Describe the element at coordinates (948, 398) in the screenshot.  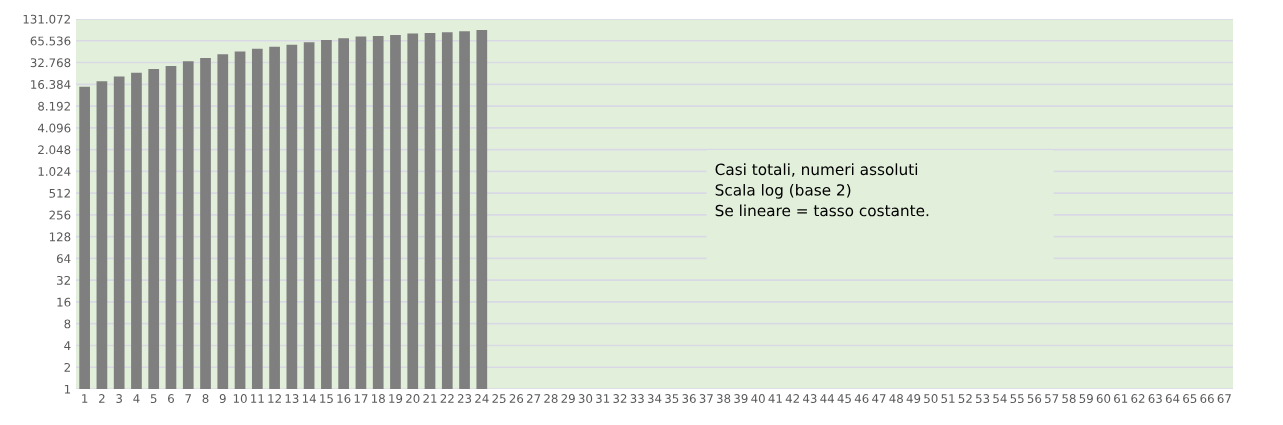
I see `x-tick-label: 51` at that location.